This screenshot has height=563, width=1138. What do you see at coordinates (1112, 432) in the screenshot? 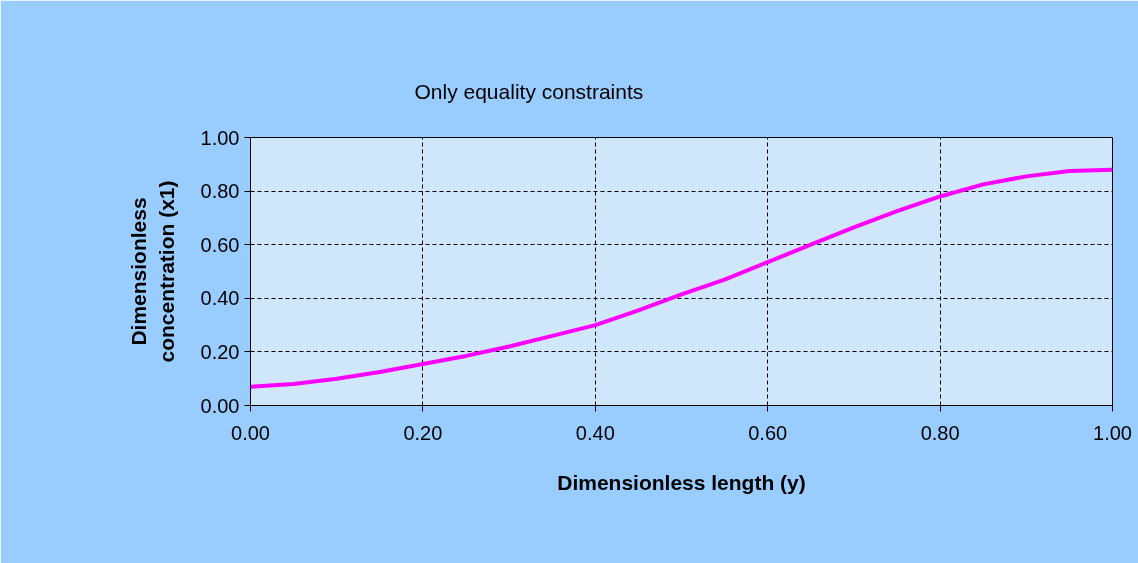
I see `x-tick-label: 1.00` at bounding box center [1112, 432].